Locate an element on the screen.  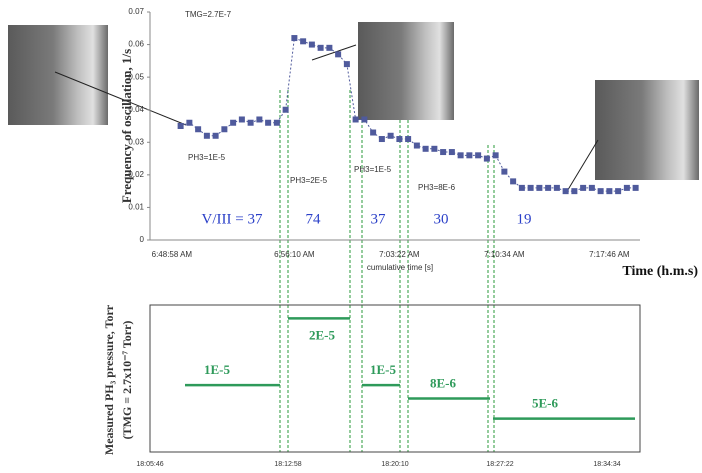
ratio-label: 19 is located at coordinates (524, 219).